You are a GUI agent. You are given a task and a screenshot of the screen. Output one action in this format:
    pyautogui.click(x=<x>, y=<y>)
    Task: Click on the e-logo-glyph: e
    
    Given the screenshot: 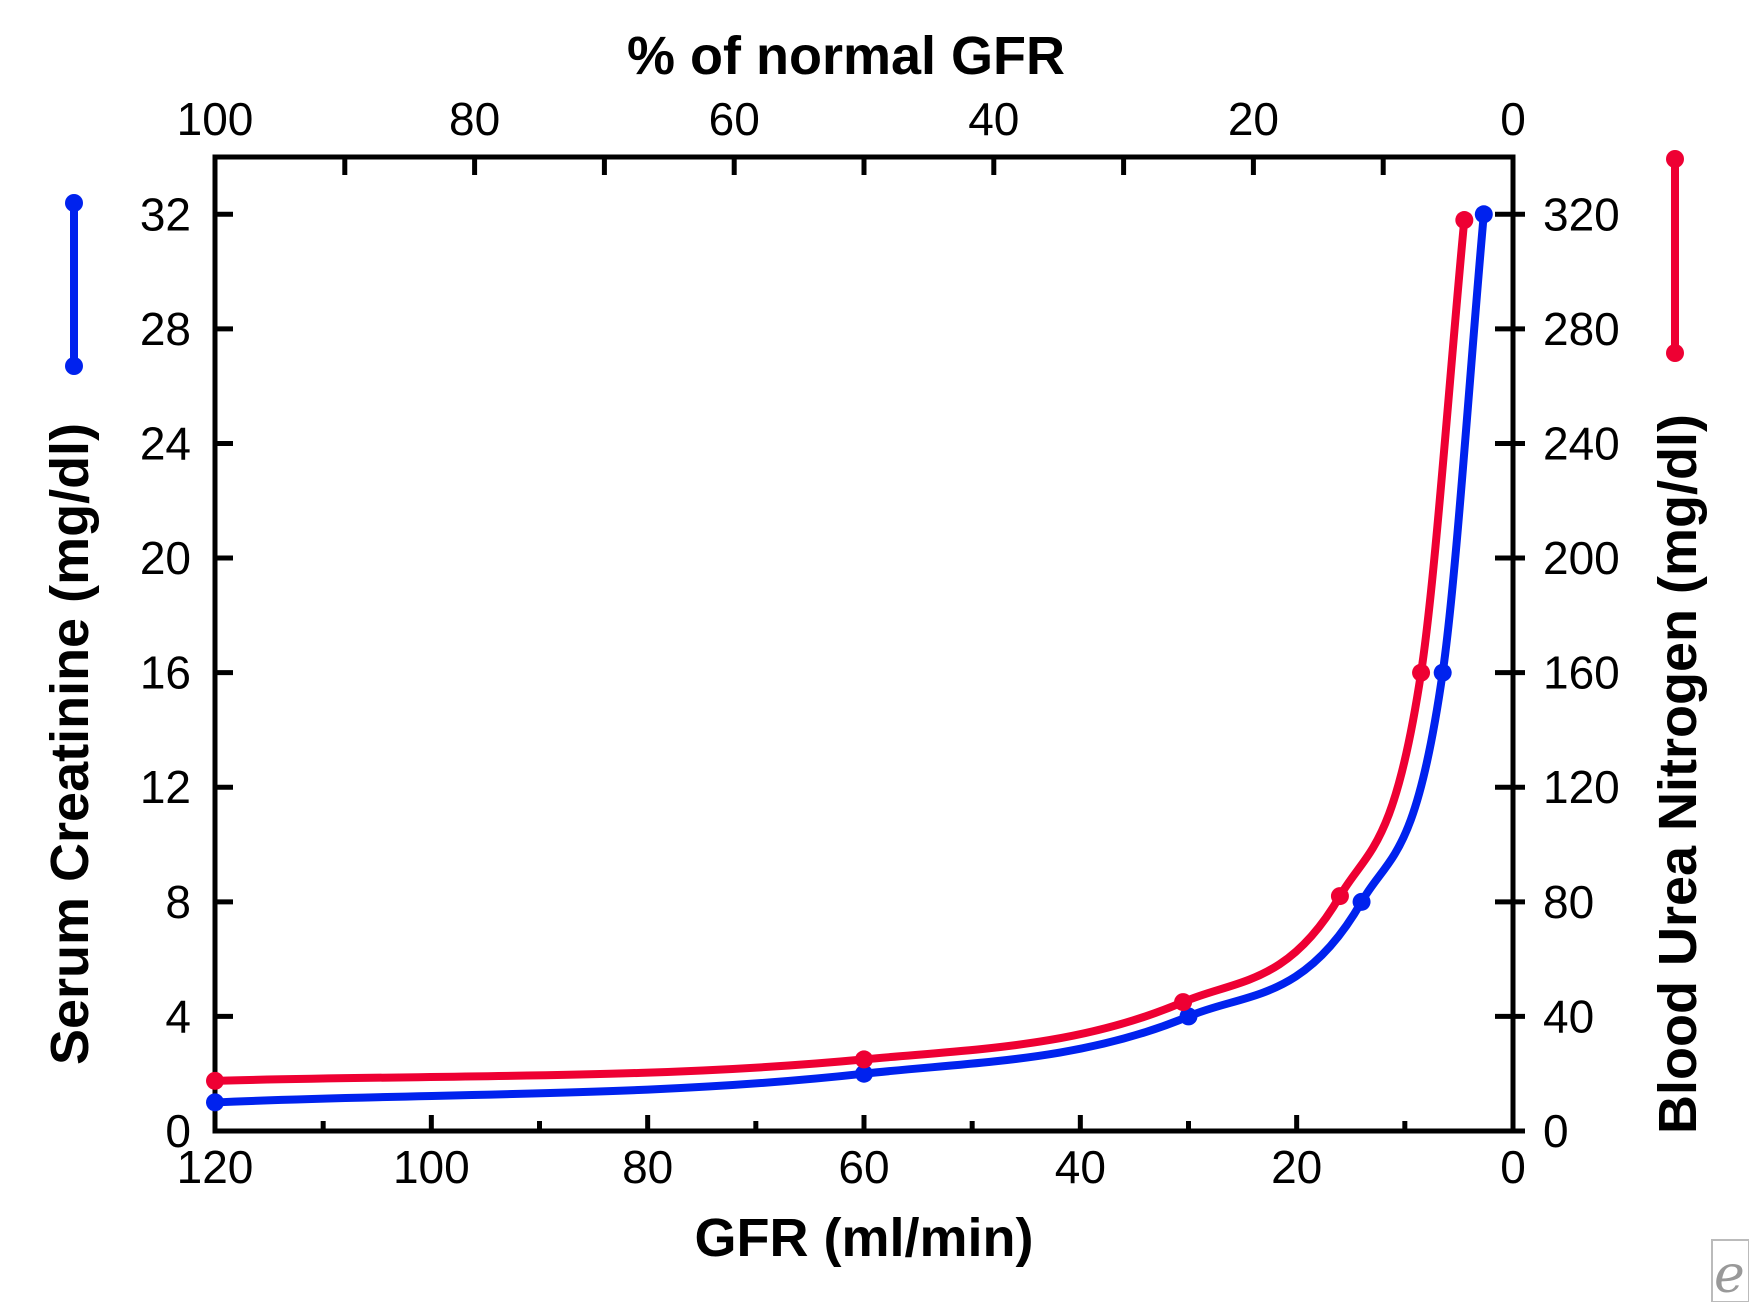 What is the action you would take?
    pyautogui.click(x=1729, y=1273)
    